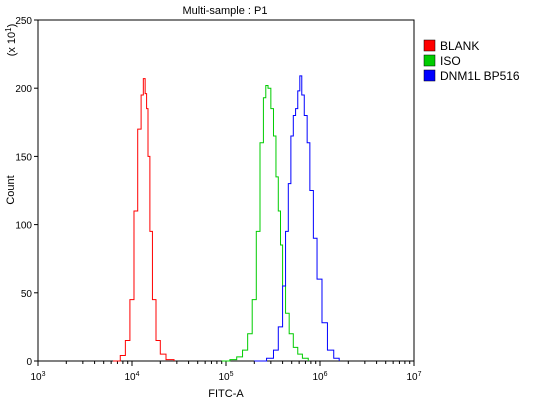 This screenshot has width=551, height=400. I want to click on x-tick-label: 10⁵, so click(225, 377).